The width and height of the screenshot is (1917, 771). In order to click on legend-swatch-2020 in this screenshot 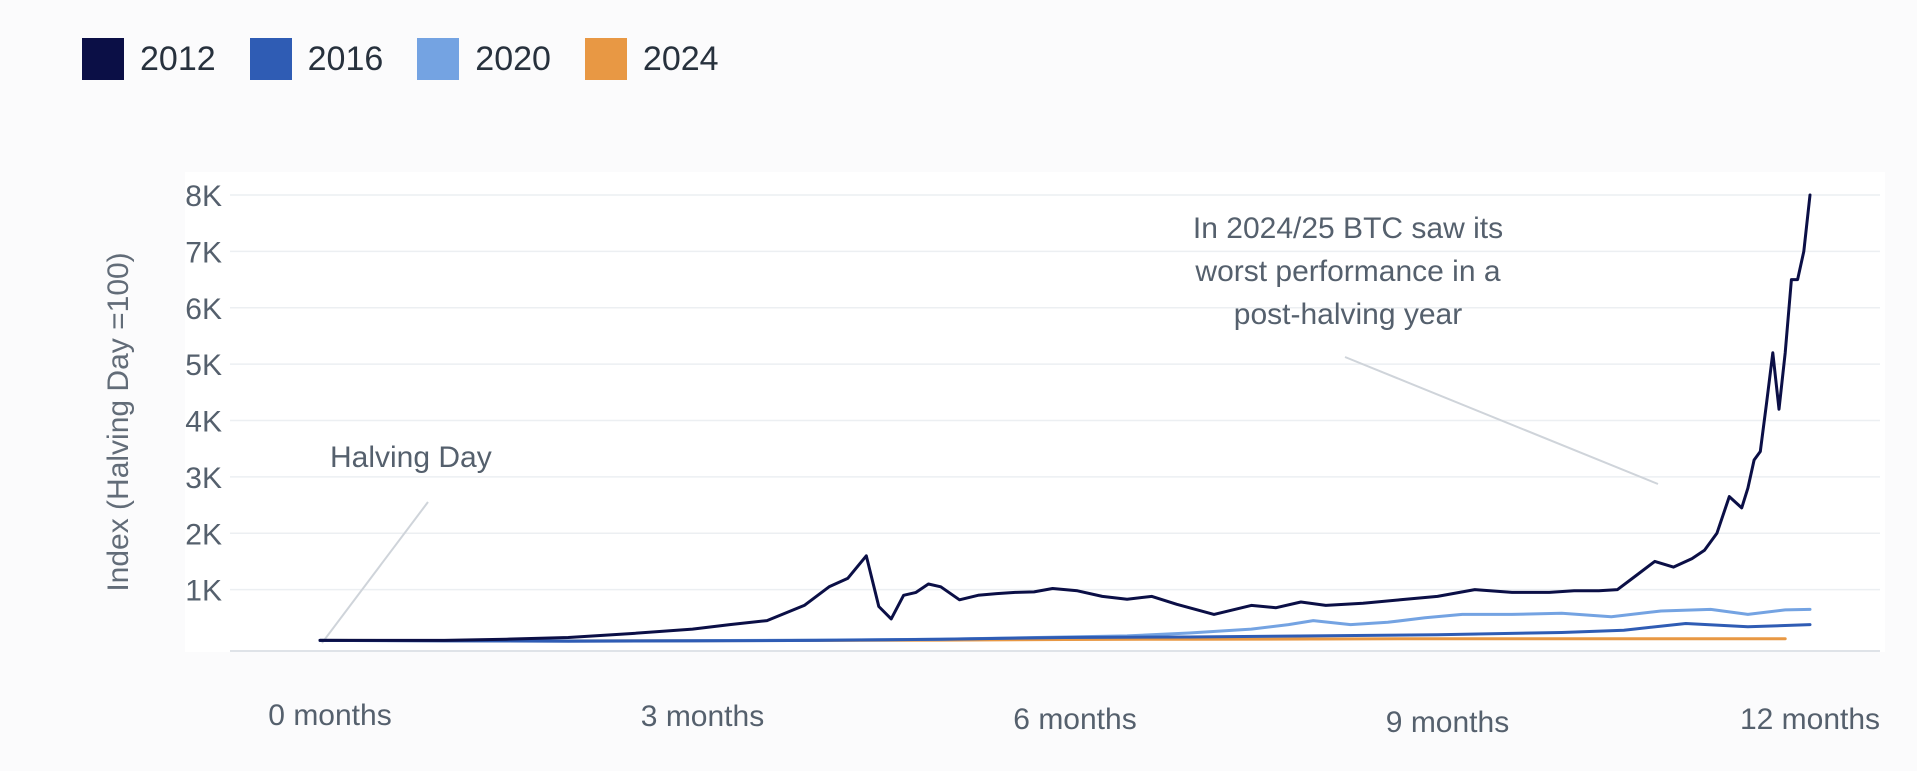, I will do `click(438, 59)`.